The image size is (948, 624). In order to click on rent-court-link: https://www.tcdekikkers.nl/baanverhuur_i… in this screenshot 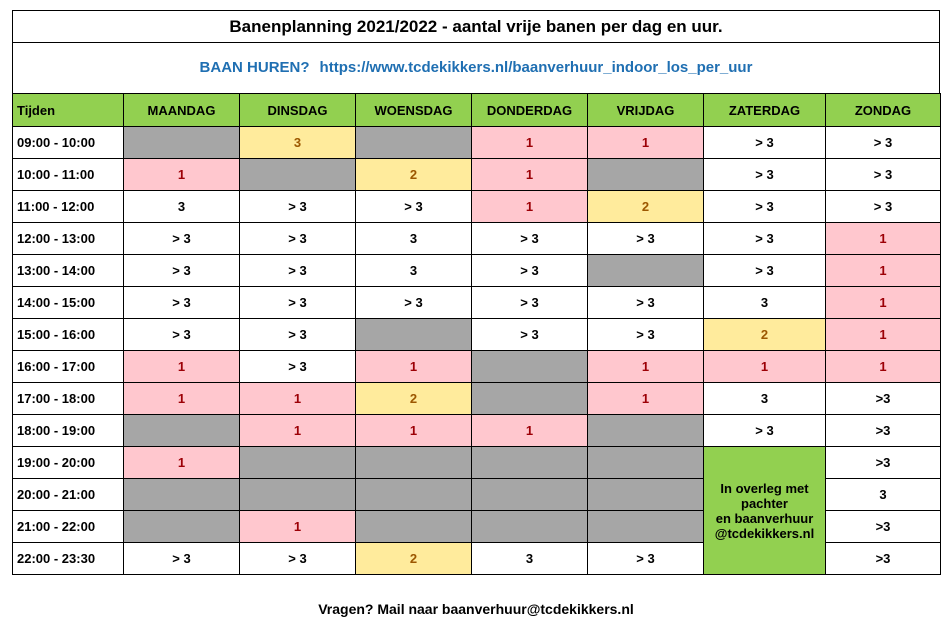, I will do `click(536, 67)`.